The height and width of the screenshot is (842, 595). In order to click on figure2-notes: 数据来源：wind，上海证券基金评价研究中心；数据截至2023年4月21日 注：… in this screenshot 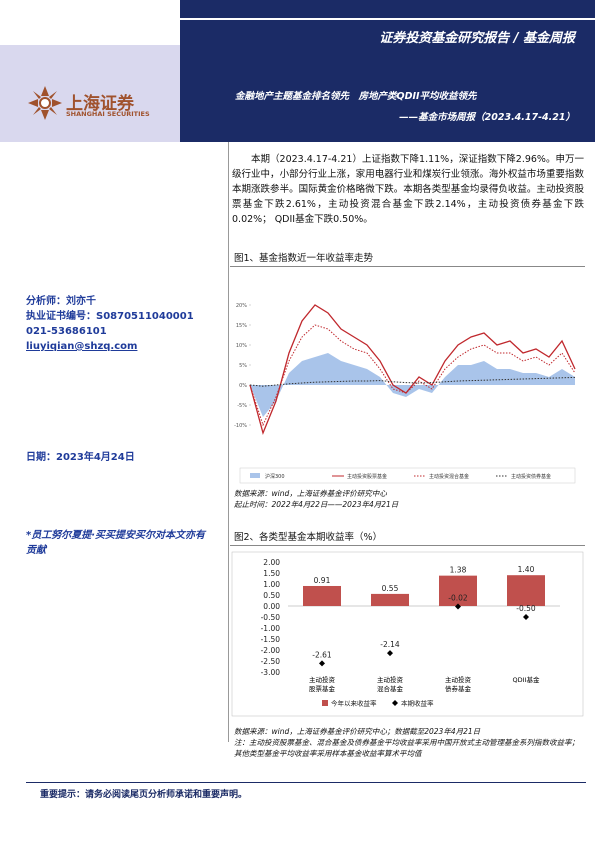, I will do `click(409, 742)`.